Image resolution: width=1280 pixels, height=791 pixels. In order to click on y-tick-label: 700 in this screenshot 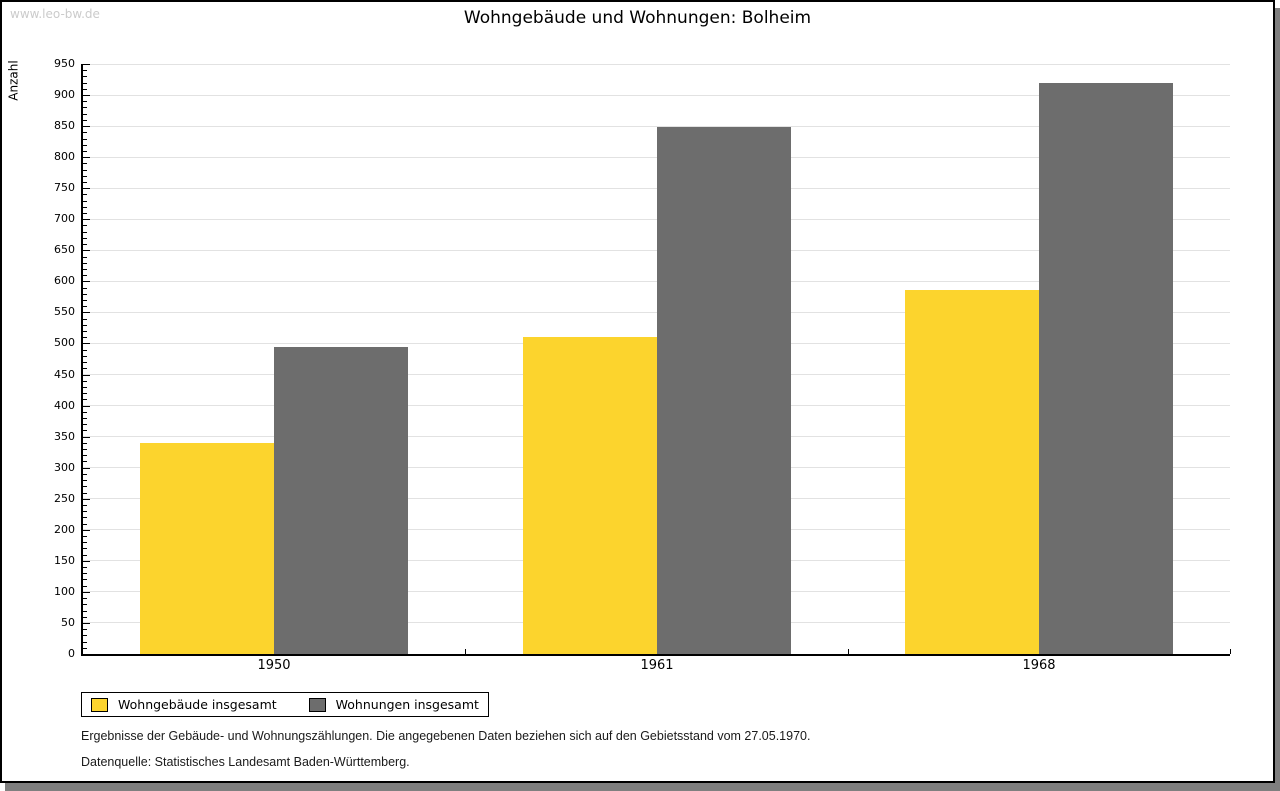, I will do `click(64, 219)`.